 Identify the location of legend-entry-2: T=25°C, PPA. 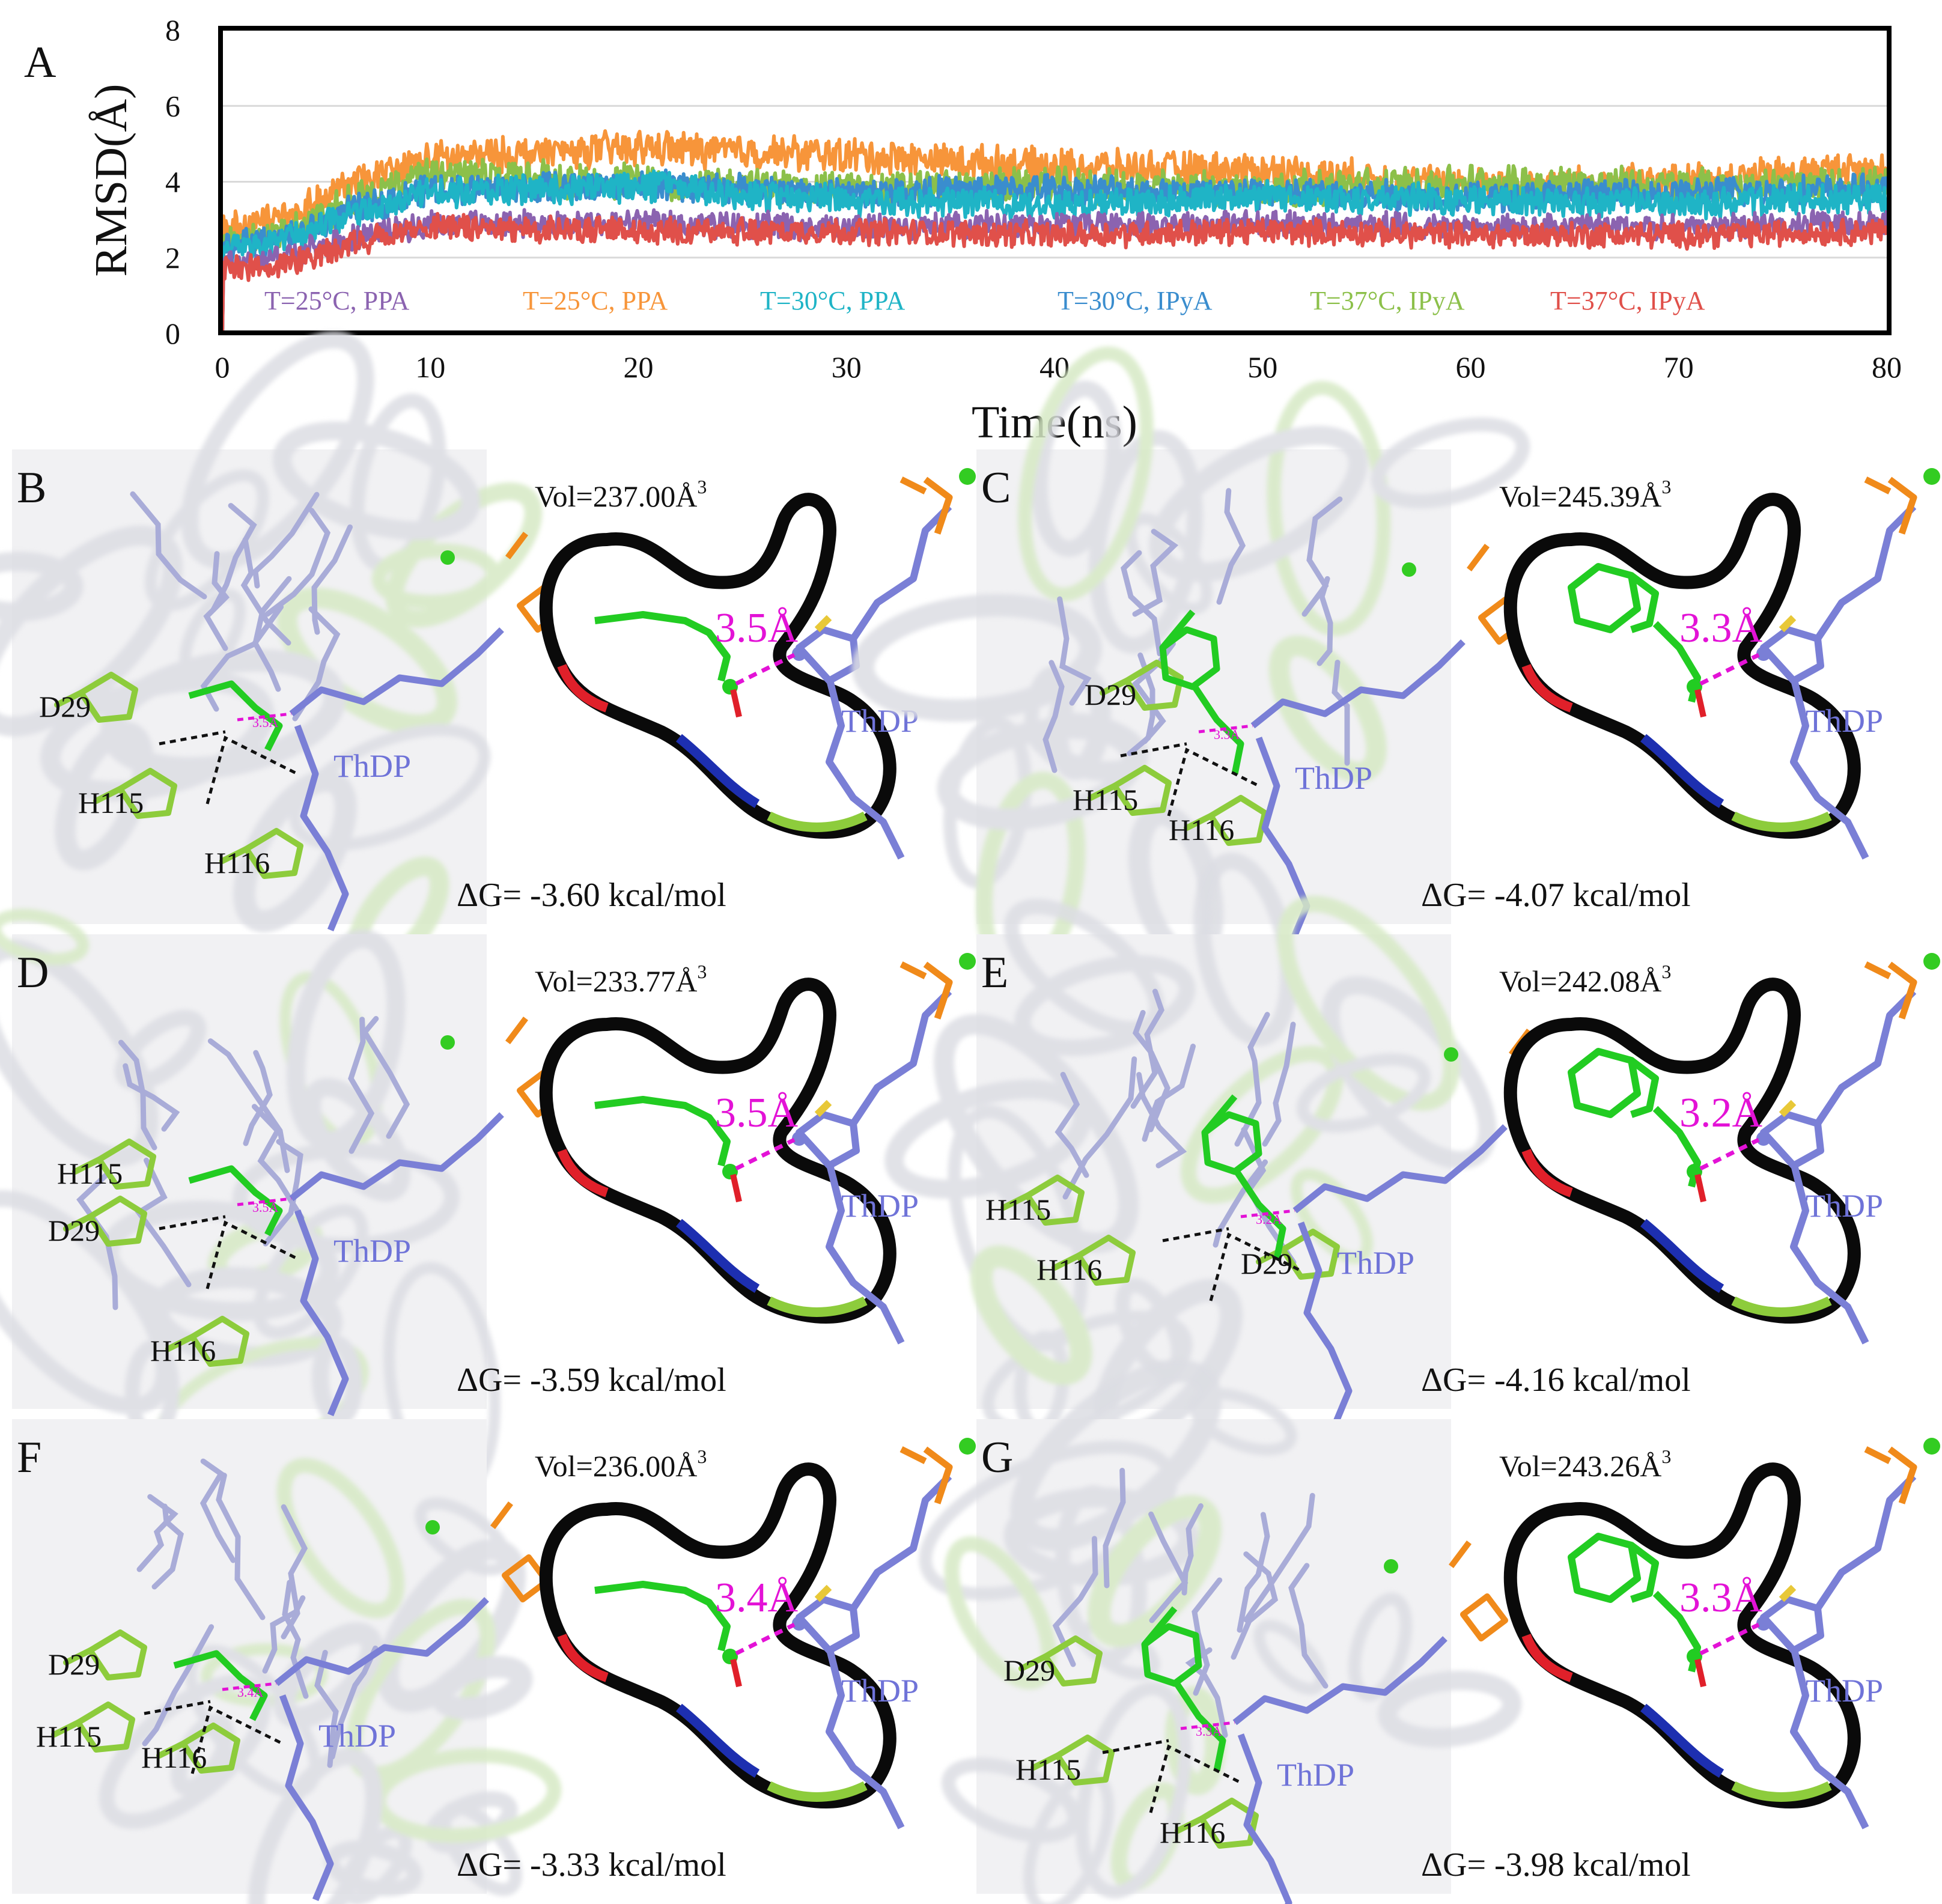
(595, 300).